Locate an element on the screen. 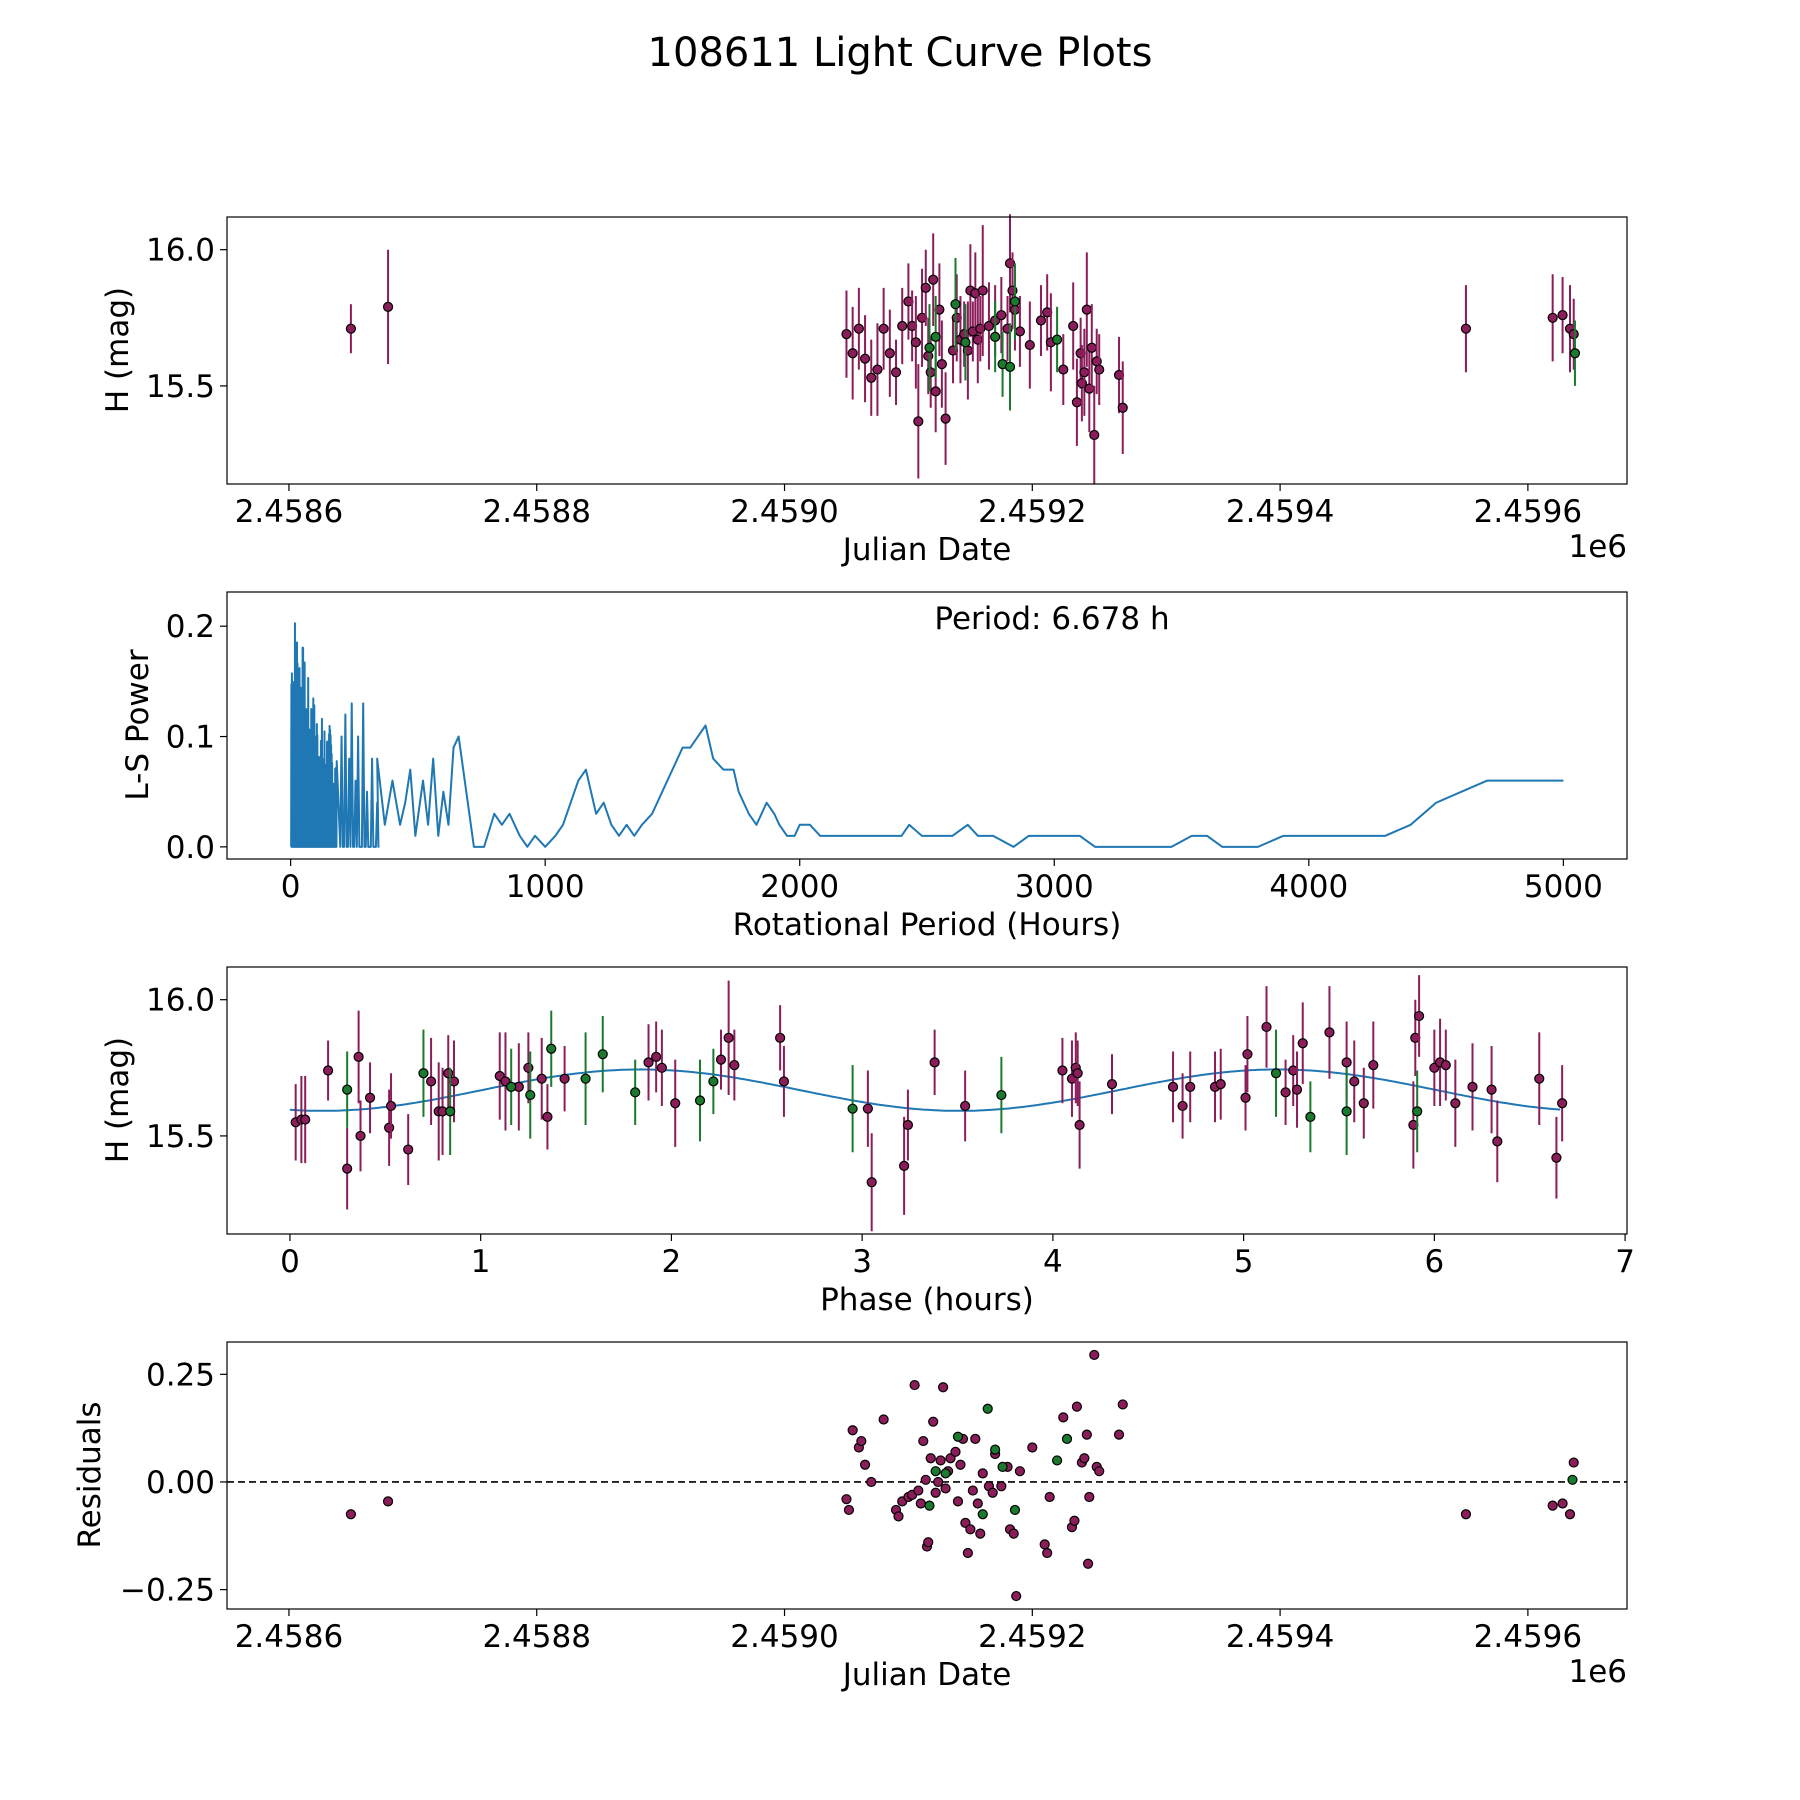  y-tick-label: 15.5 is located at coordinates (180, 1137).